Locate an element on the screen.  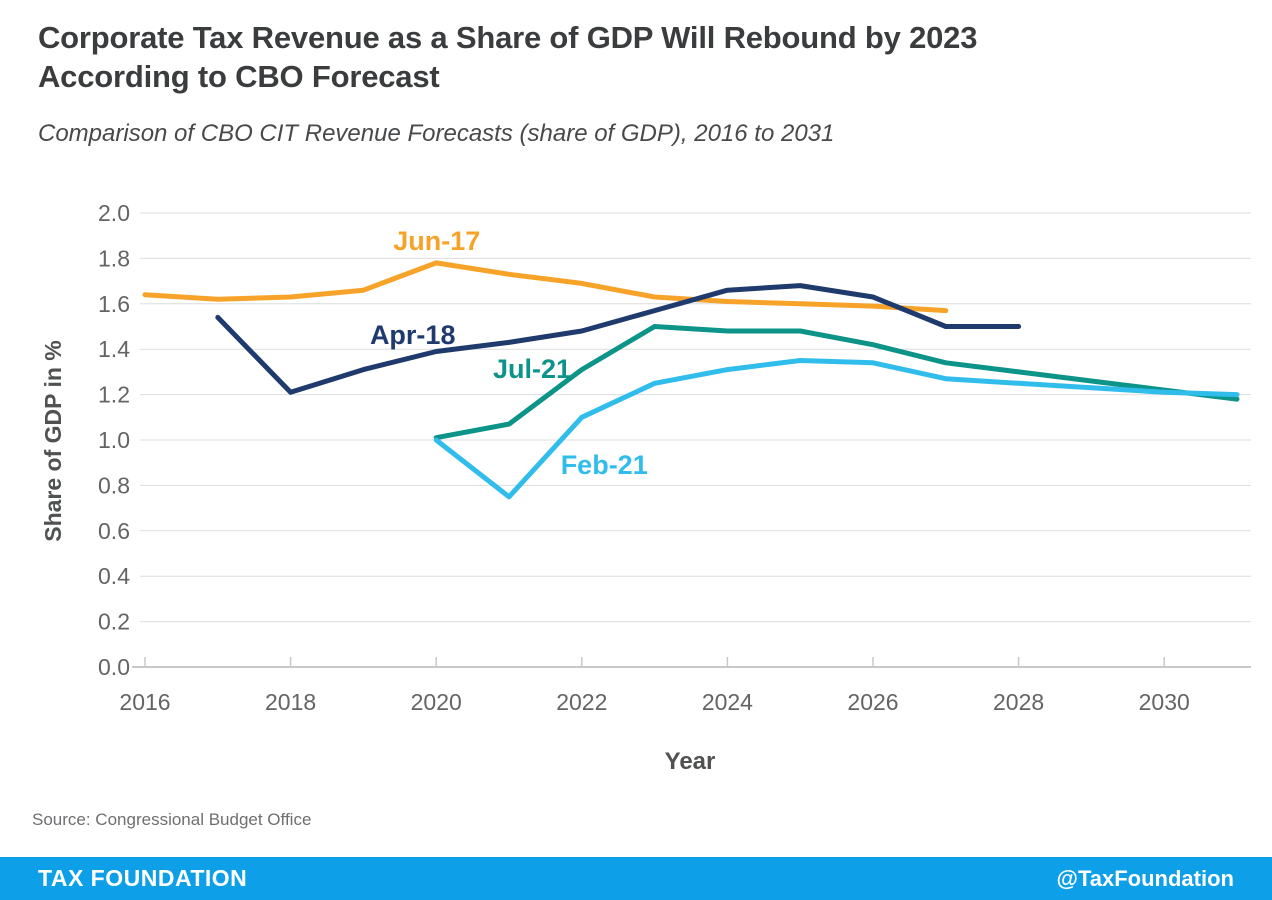
footer-bar: TAX FOUNDATION @TaxFoundation is located at coordinates (636, 878).